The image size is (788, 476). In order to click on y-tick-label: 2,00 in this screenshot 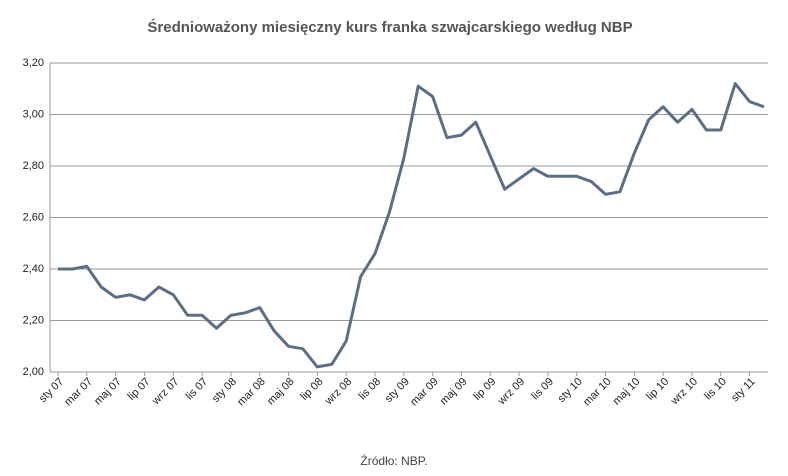, I will do `click(33, 372)`.